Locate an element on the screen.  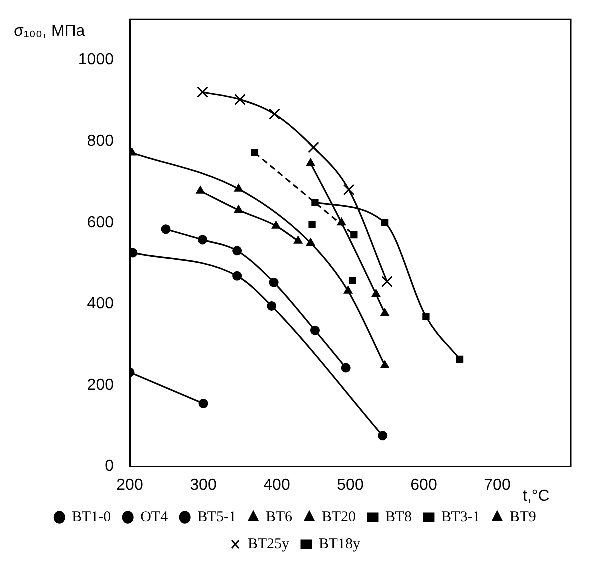
x-tick-label: 300 is located at coordinates (203, 485).